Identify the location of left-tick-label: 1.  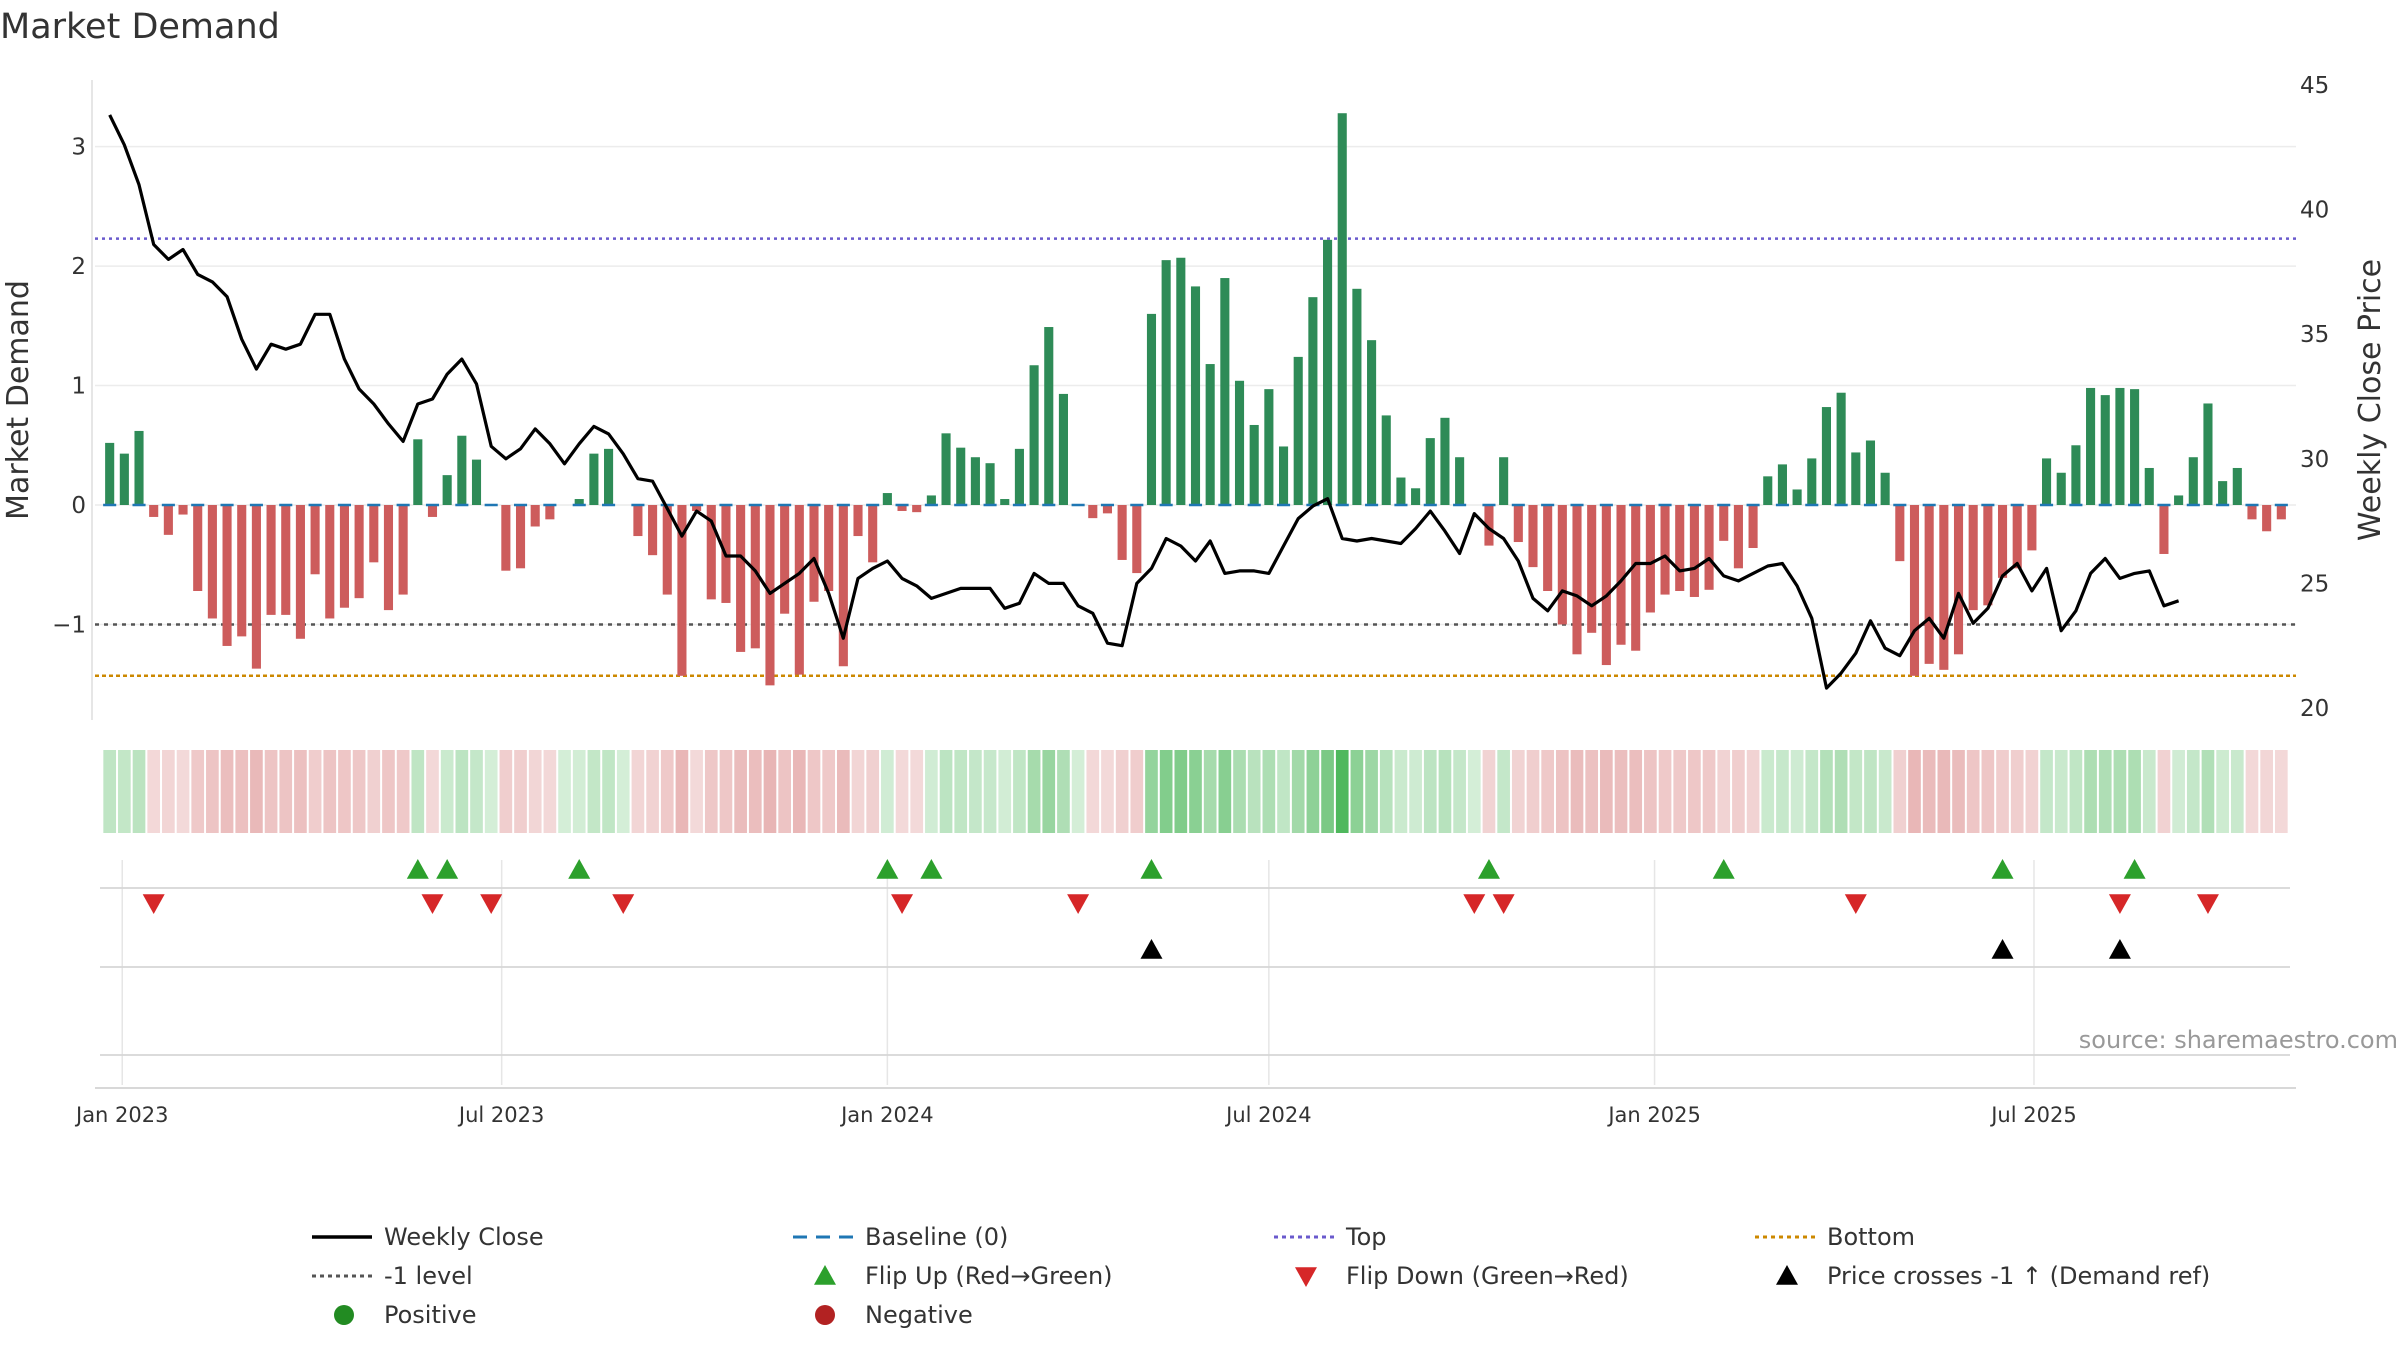
(78, 387).